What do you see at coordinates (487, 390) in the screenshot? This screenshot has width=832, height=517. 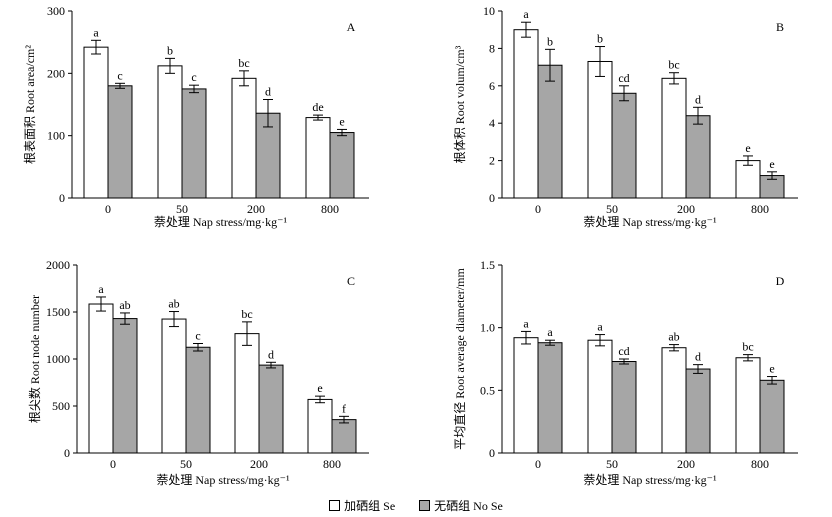 I see `panel-d-ytick-label: 0.5` at bounding box center [487, 390].